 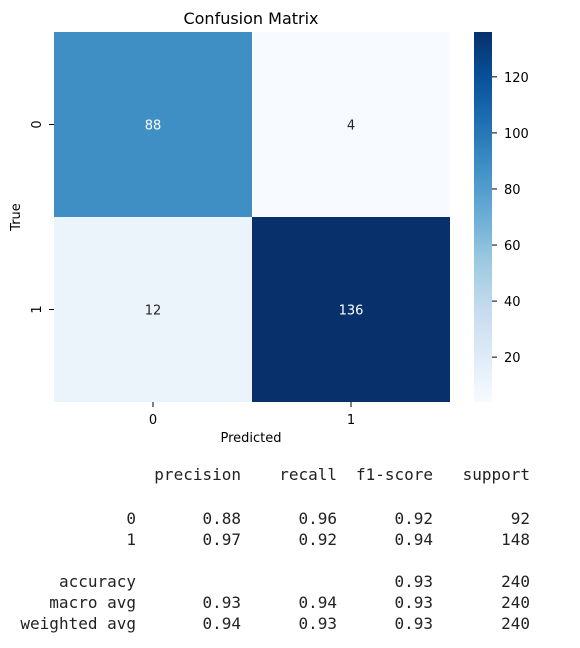 I want to click on colorbar-tick-label: 40, so click(x=512, y=302).